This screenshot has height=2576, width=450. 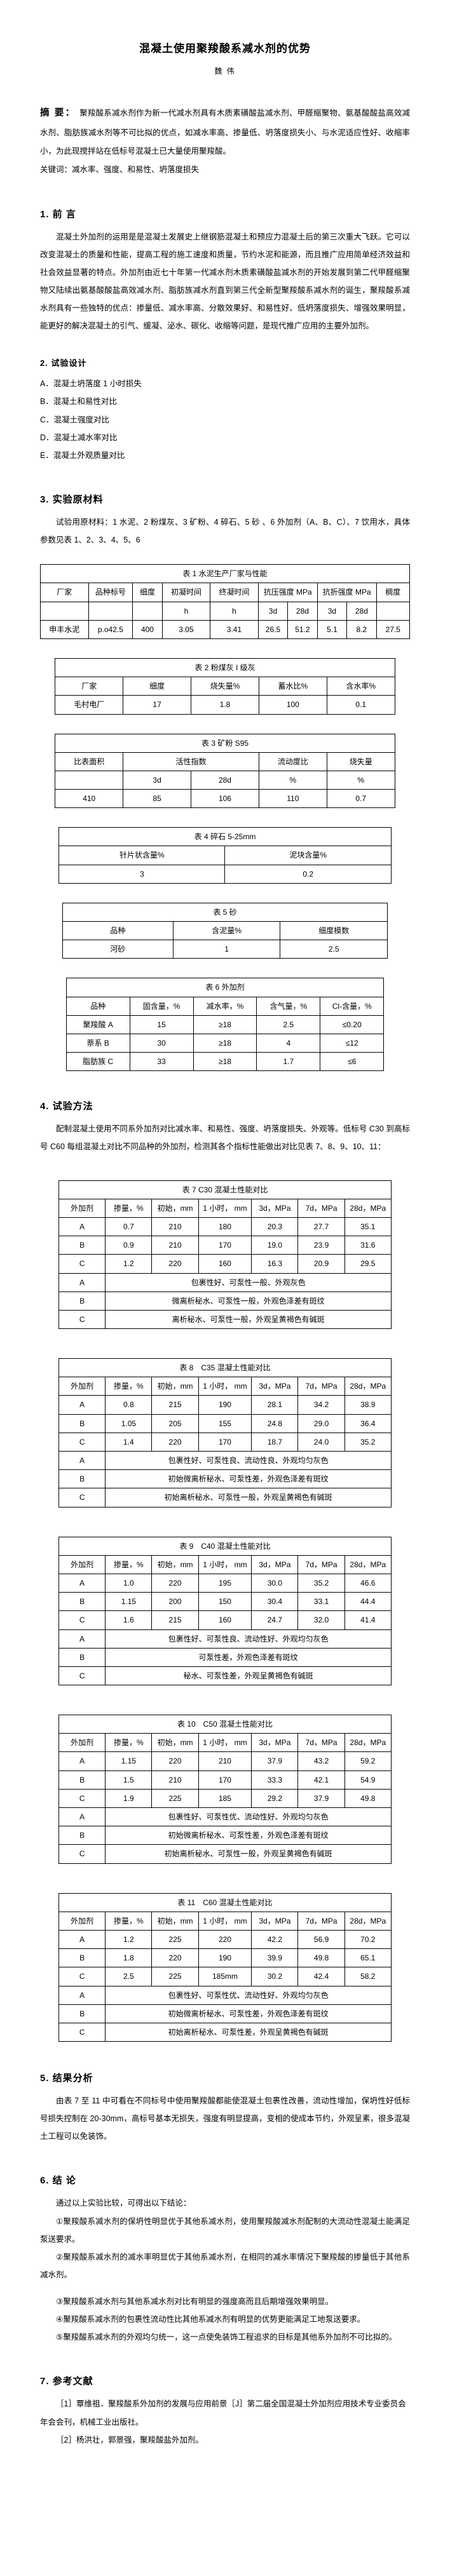 I want to click on table-row: A 1.15 220 210 37.9 43.2 59.2, so click(x=225, y=1761).